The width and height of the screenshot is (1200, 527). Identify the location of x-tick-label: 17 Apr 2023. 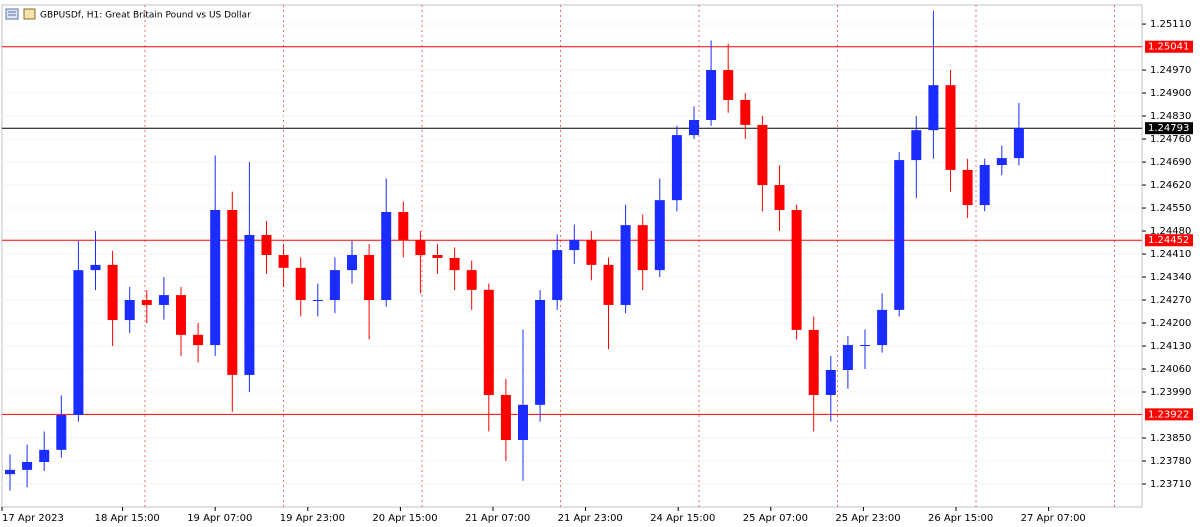
(33, 518).